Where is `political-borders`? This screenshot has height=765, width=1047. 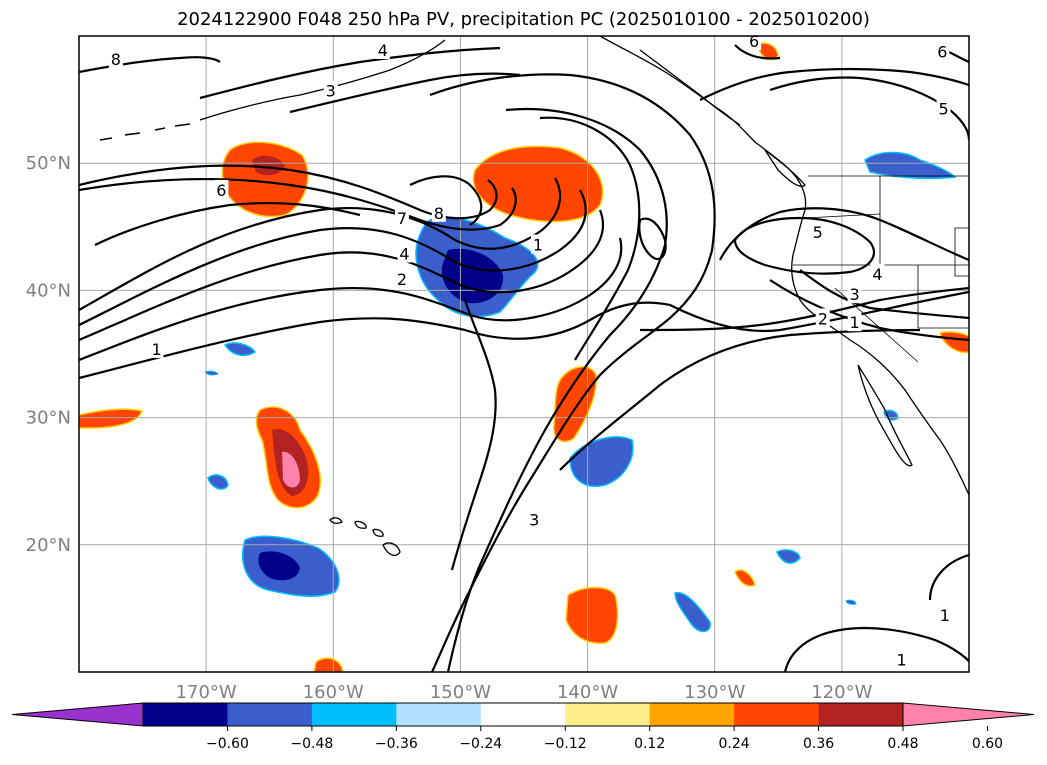 political-borders is located at coordinates (881, 269).